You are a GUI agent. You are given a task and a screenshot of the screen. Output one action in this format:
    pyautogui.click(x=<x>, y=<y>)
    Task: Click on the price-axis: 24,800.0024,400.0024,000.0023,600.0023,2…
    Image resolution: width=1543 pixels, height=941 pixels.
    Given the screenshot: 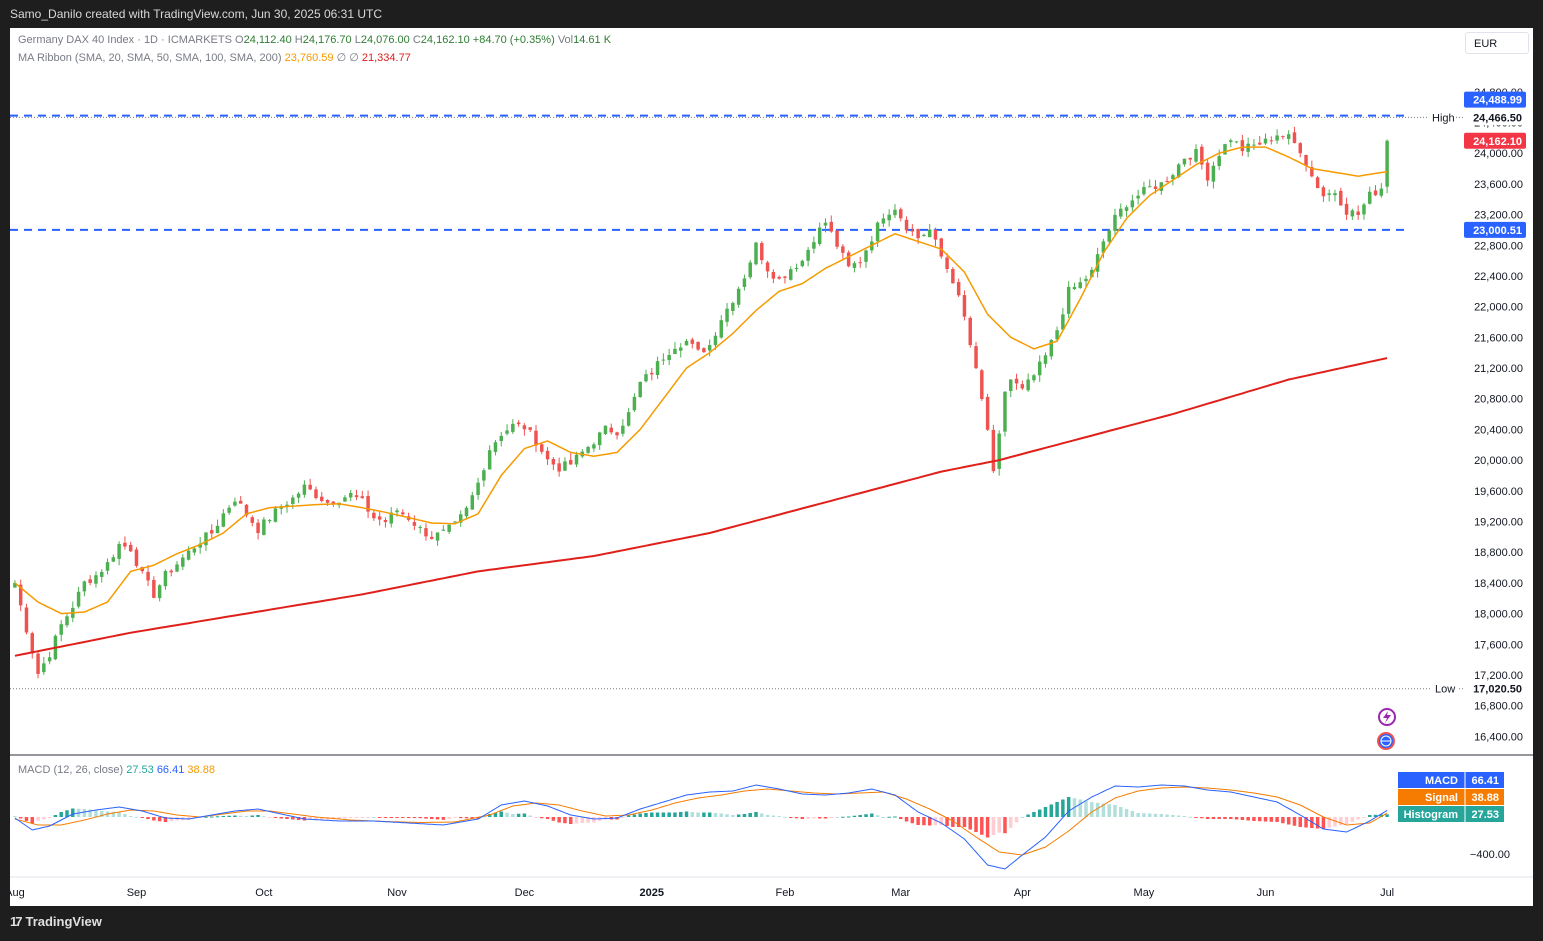 What is the action you would take?
    pyautogui.click(x=1496, y=474)
    